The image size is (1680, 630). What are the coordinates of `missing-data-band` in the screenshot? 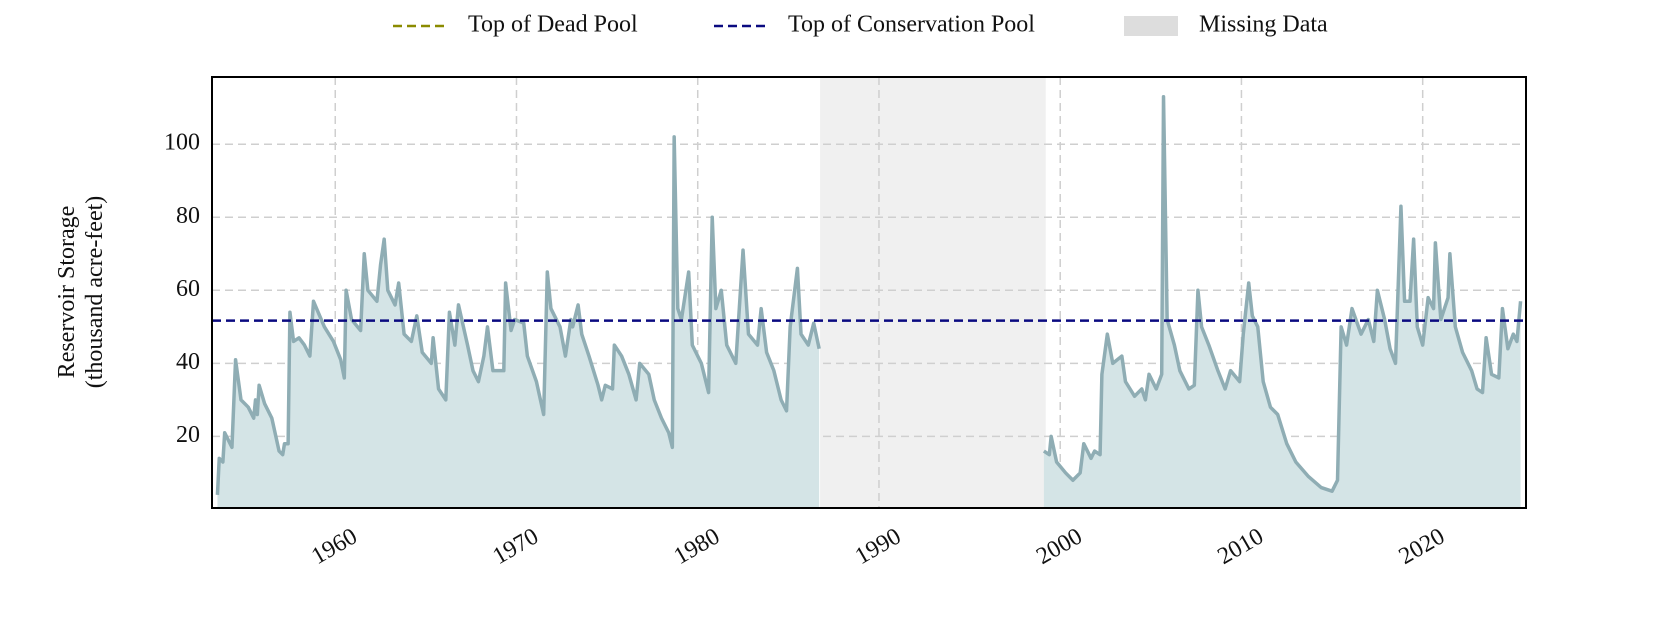 It's located at (933, 292).